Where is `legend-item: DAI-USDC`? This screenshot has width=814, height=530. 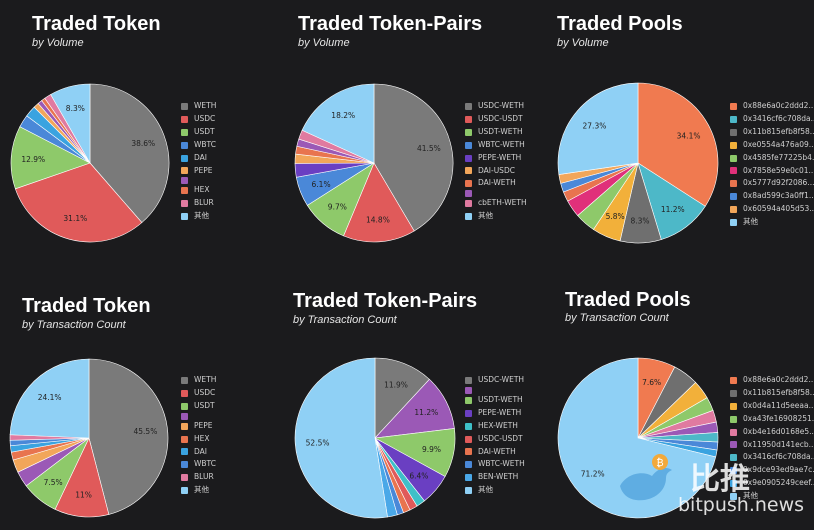
legend-item: DAI-USDC is located at coordinates (496, 171).